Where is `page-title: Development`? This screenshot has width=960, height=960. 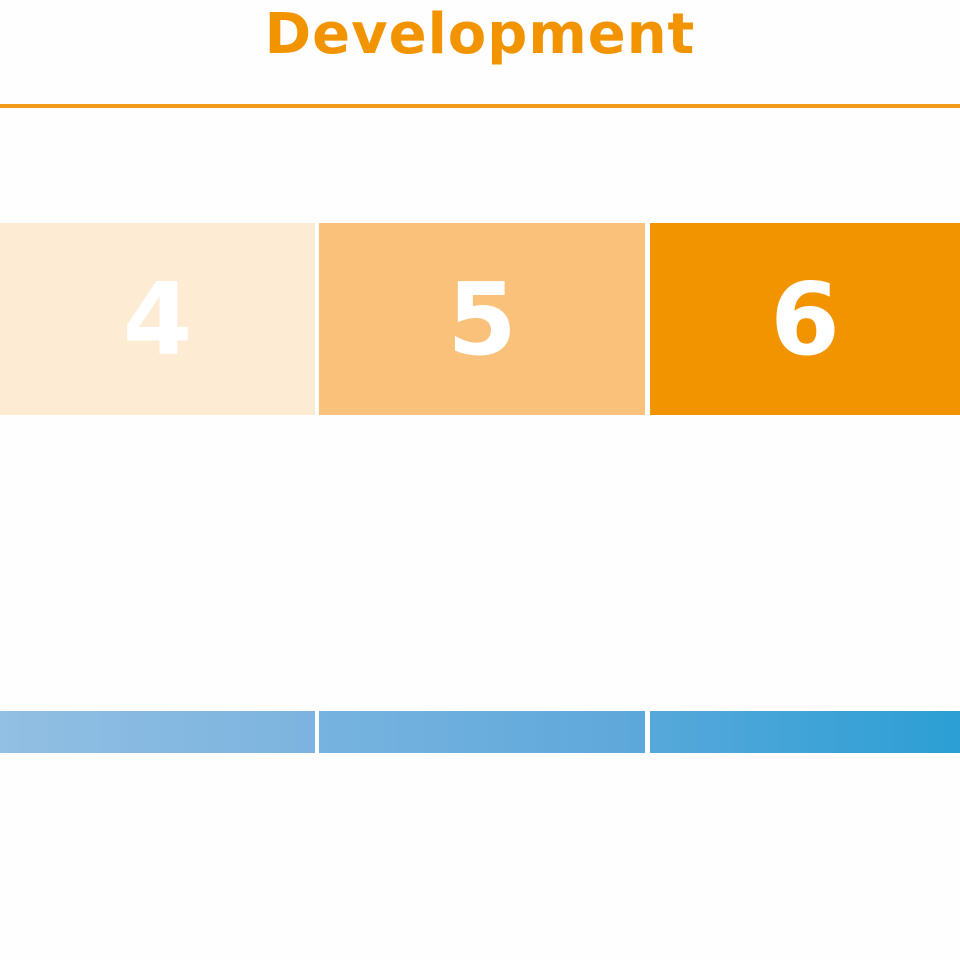
page-title: Development is located at coordinates (480, 34).